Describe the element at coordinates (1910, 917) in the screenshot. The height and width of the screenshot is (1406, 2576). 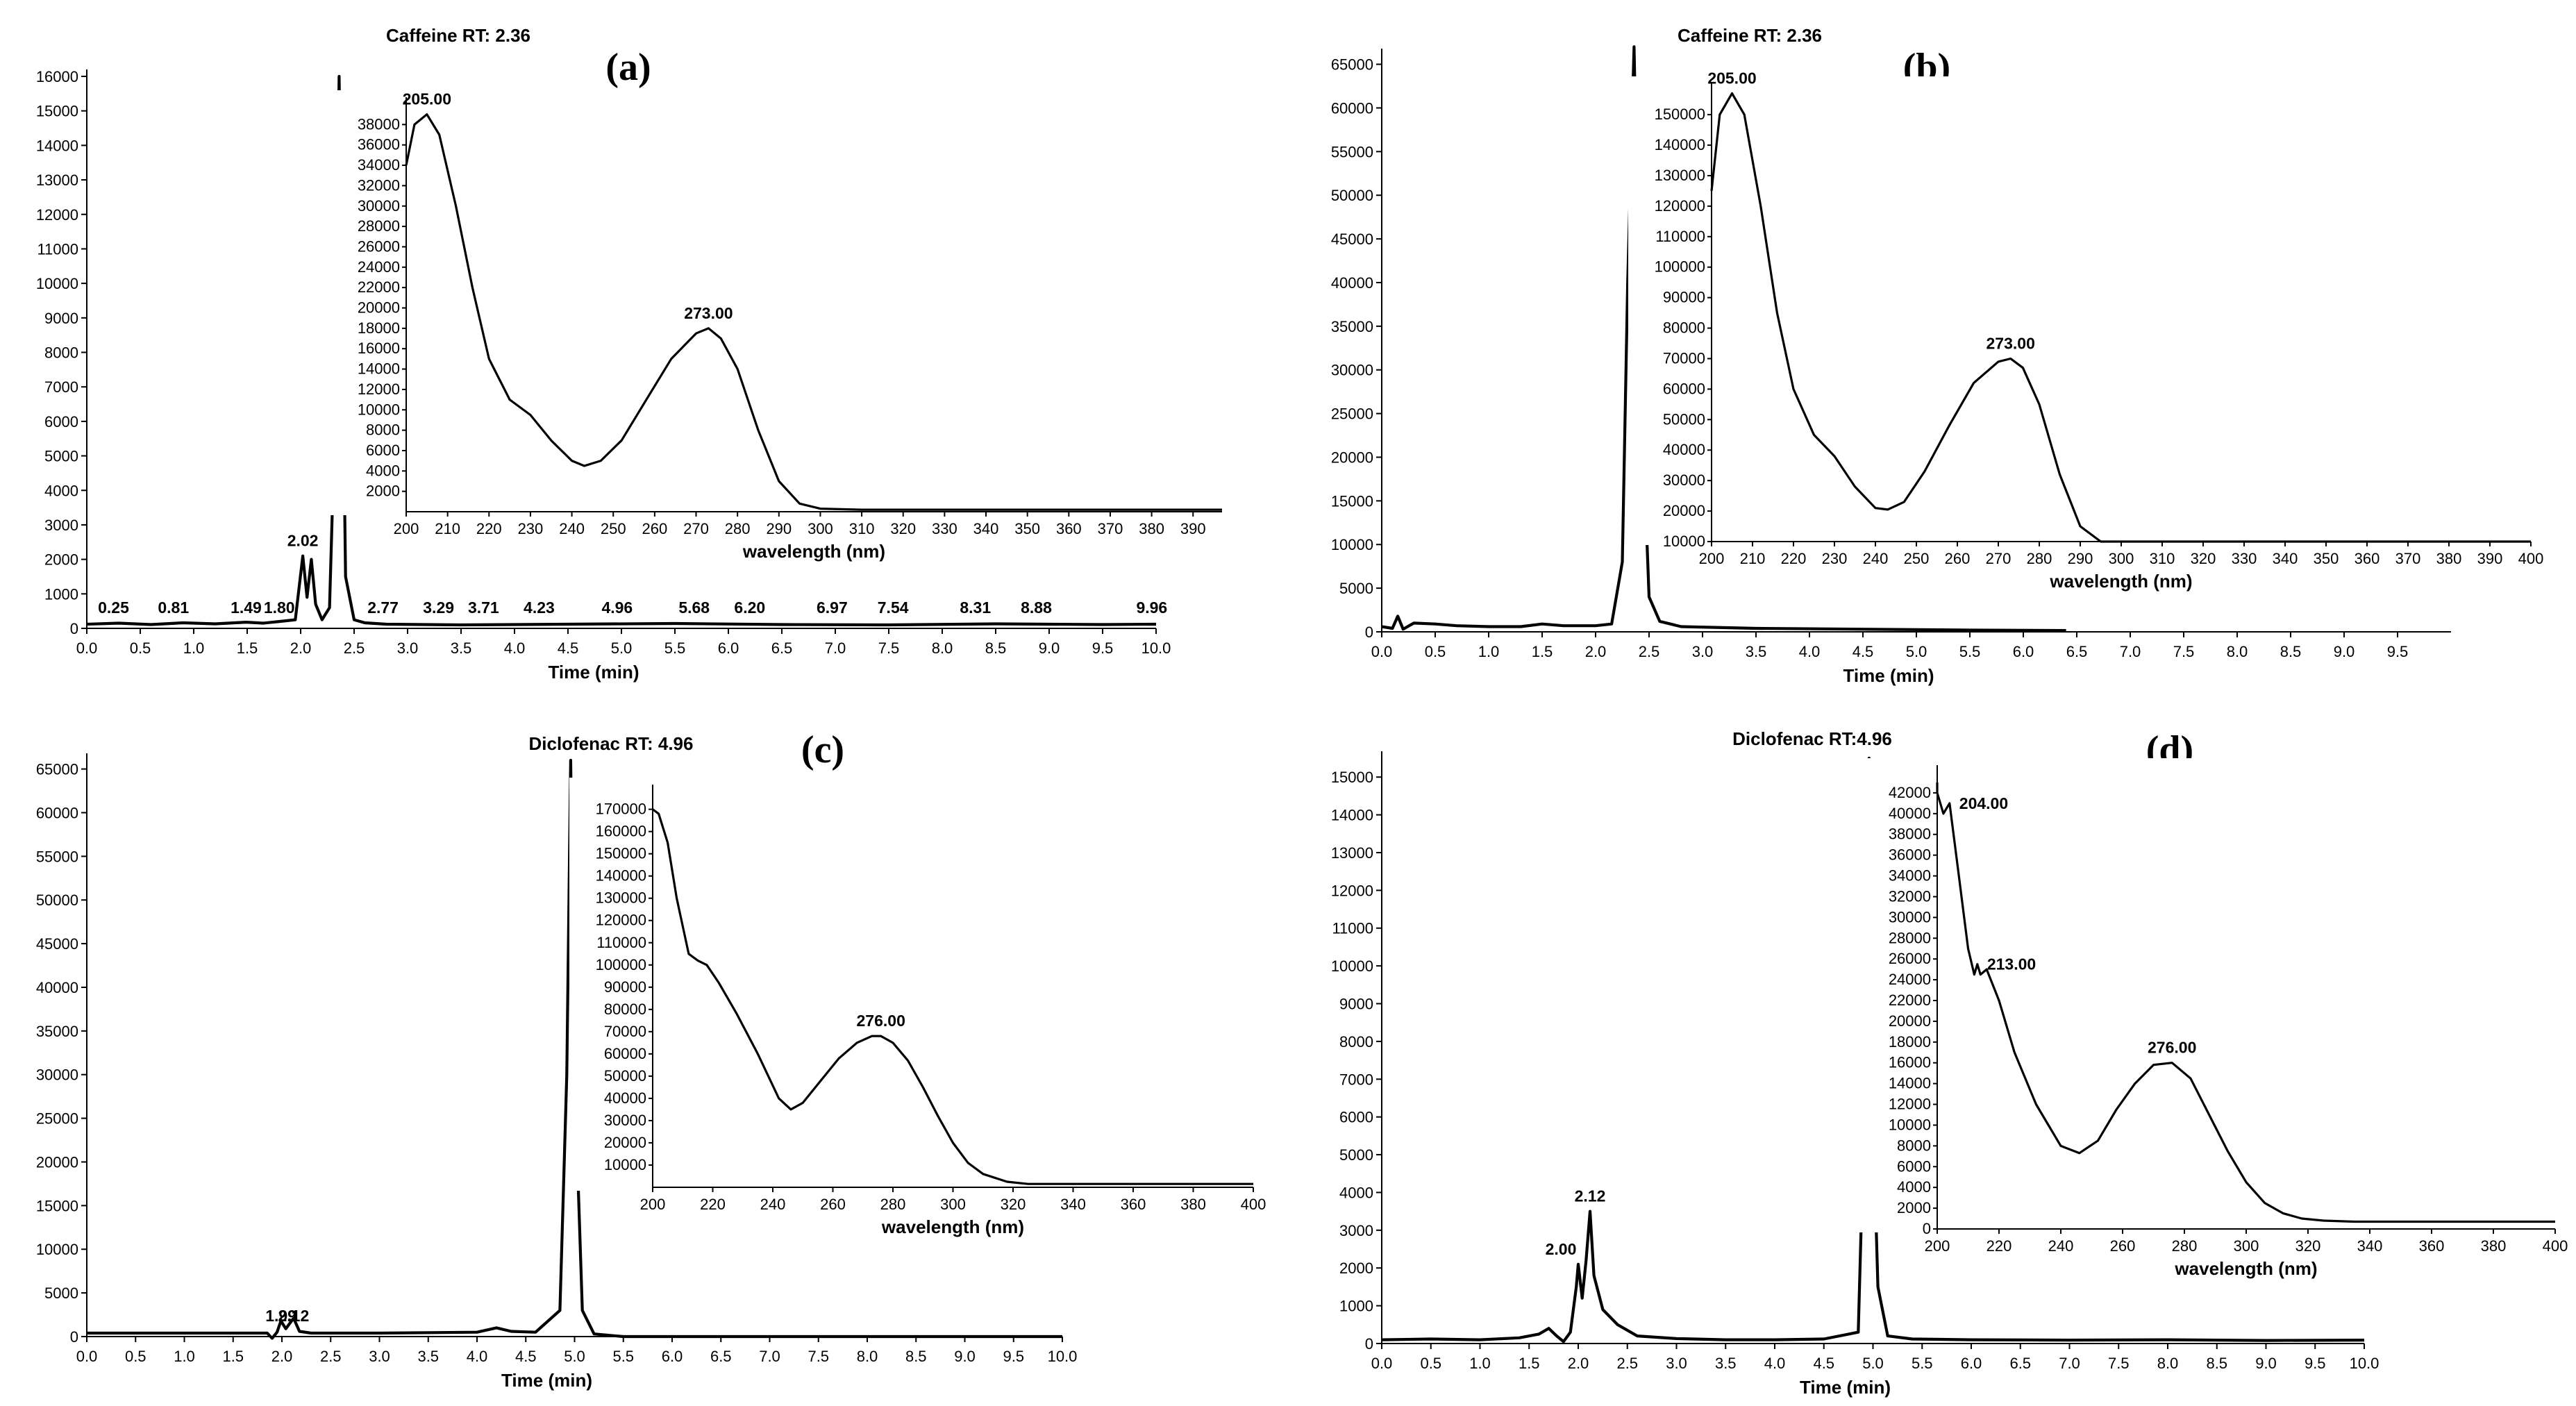
I see `inset-y-tick-label: 30000` at that location.